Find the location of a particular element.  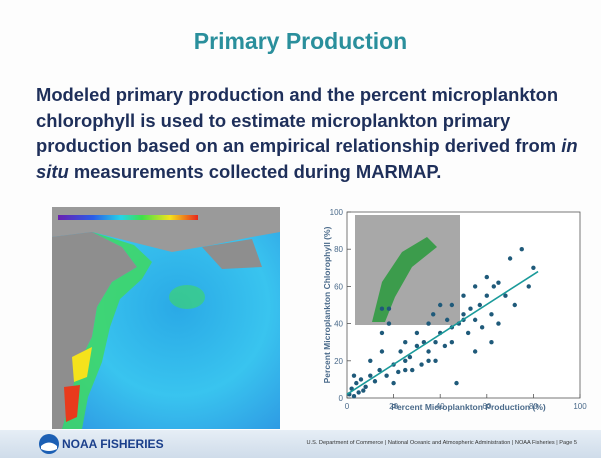

y-tick-label: 20 is located at coordinates (338, 361).